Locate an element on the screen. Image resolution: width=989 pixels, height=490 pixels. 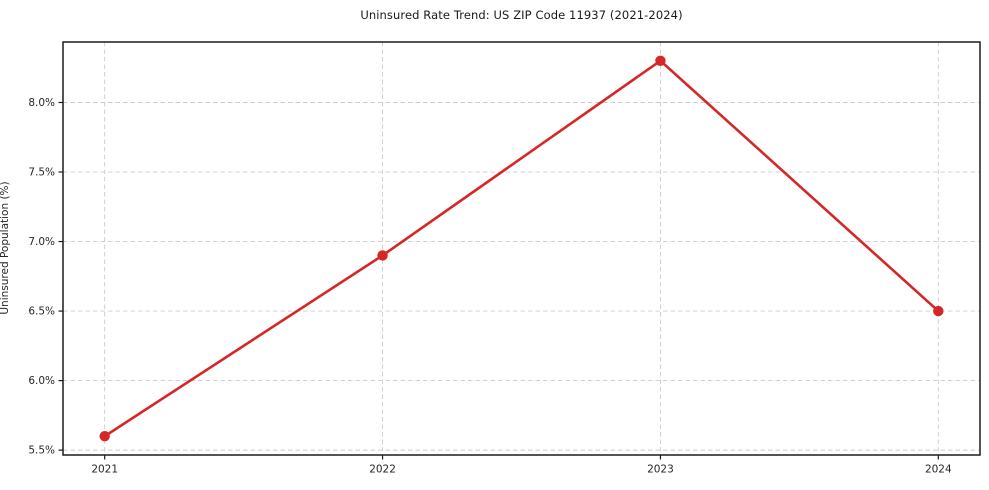
x-tick-label: 2021 is located at coordinates (104, 470).